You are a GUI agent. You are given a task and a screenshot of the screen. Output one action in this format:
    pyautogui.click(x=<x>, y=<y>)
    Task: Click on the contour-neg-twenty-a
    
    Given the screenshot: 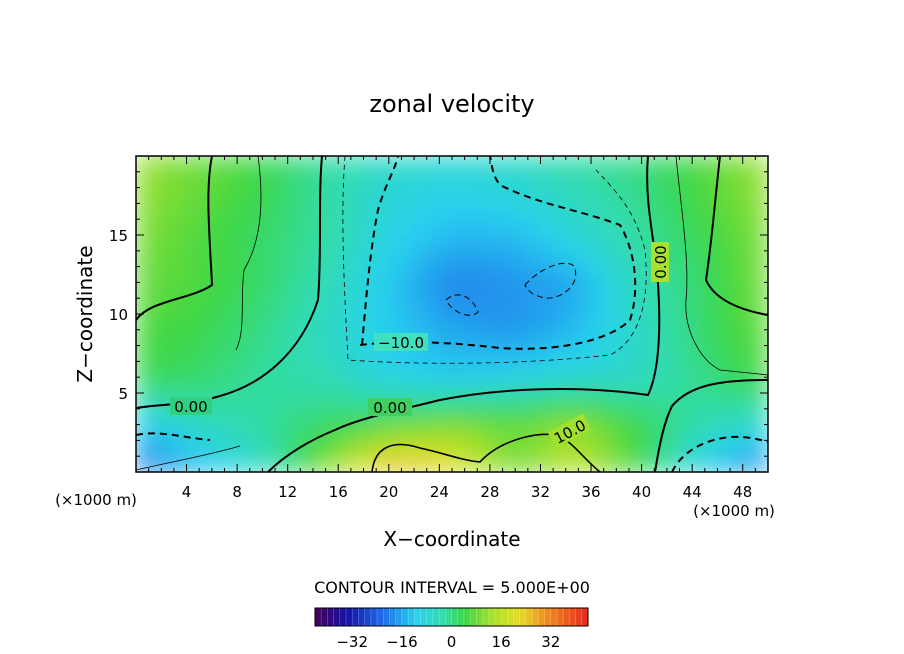 What is the action you would take?
    pyautogui.click(x=462, y=305)
    